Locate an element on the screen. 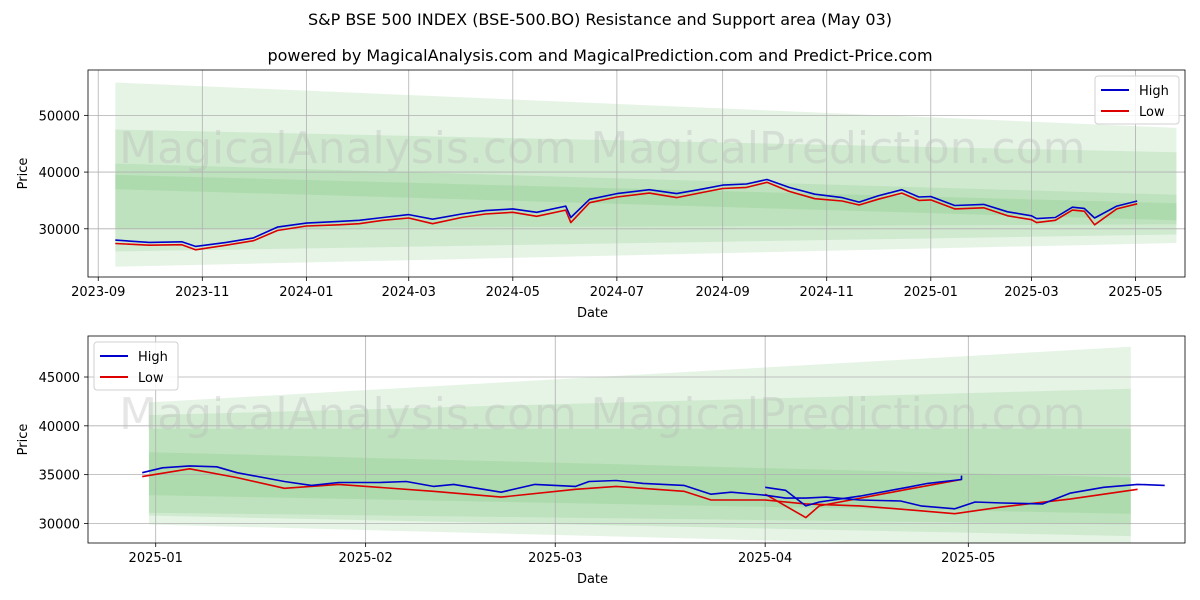  top-xtick-label-3: 2024-01 is located at coordinates (306, 292).